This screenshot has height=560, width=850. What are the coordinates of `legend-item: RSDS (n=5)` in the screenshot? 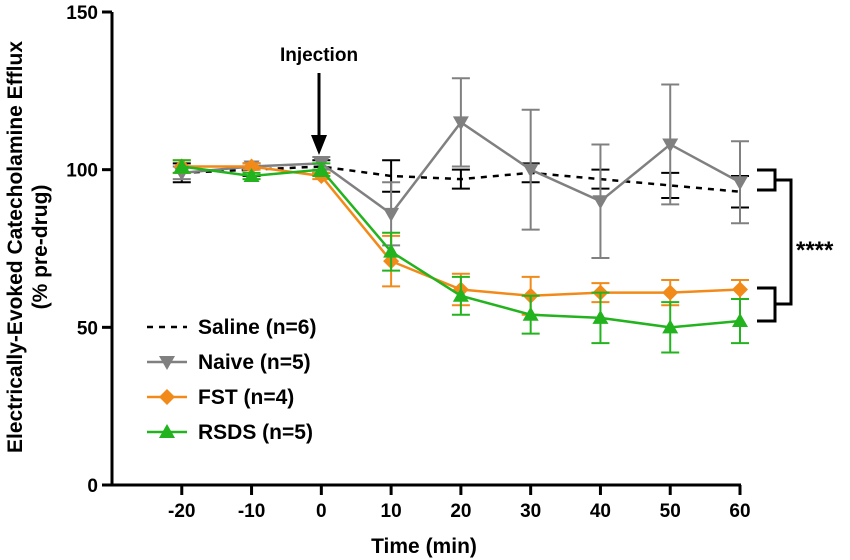 It's located at (230, 432).